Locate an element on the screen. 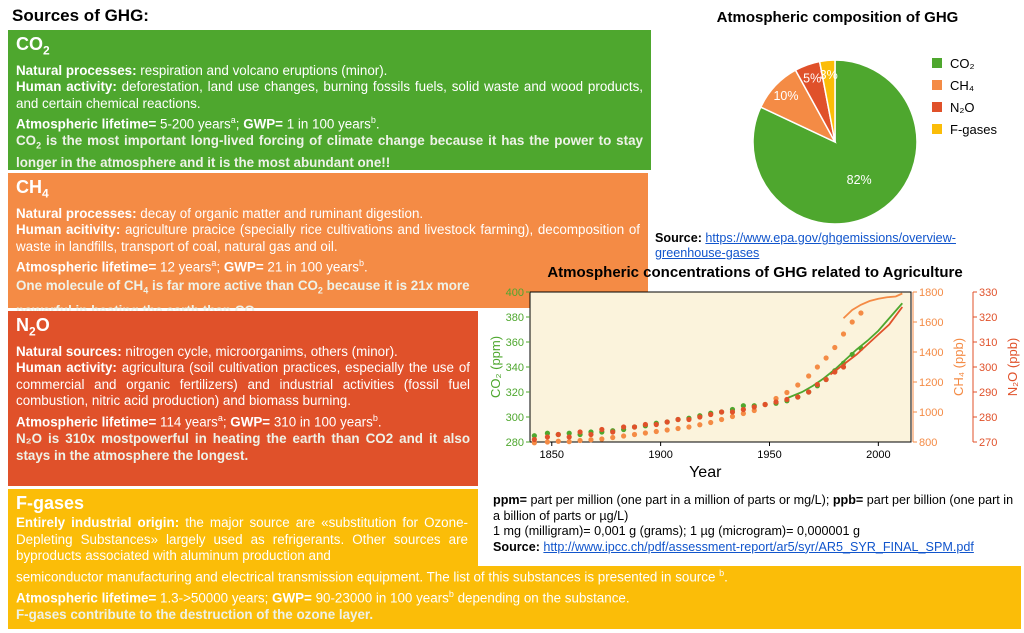 The height and width of the screenshot is (633, 1024). co2-axis-label: CO₂ (ppm) is located at coordinates (495, 367).